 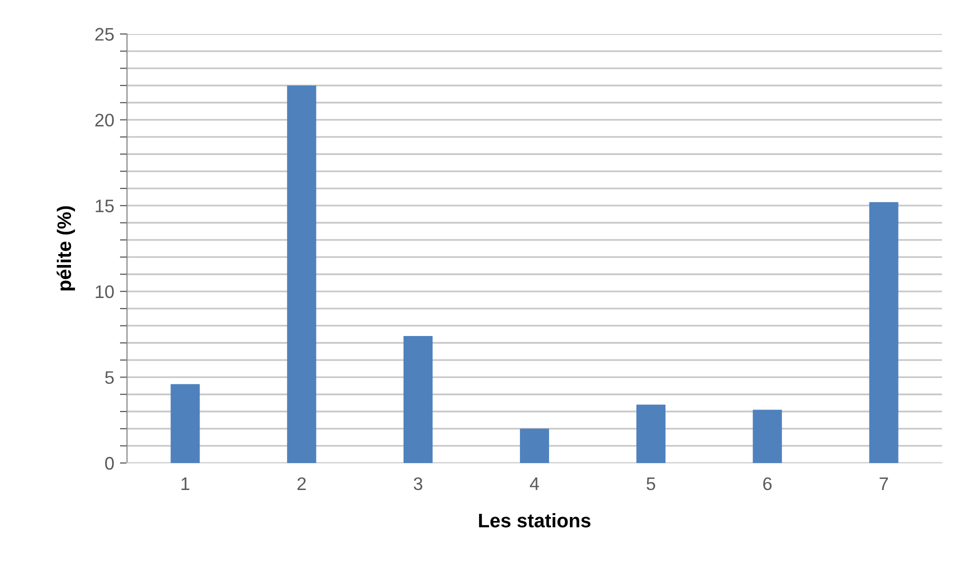 What do you see at coordinates (418, 483) in the screenshot?
I see `x-tick-label: 3` at bounding box center [418, 483].